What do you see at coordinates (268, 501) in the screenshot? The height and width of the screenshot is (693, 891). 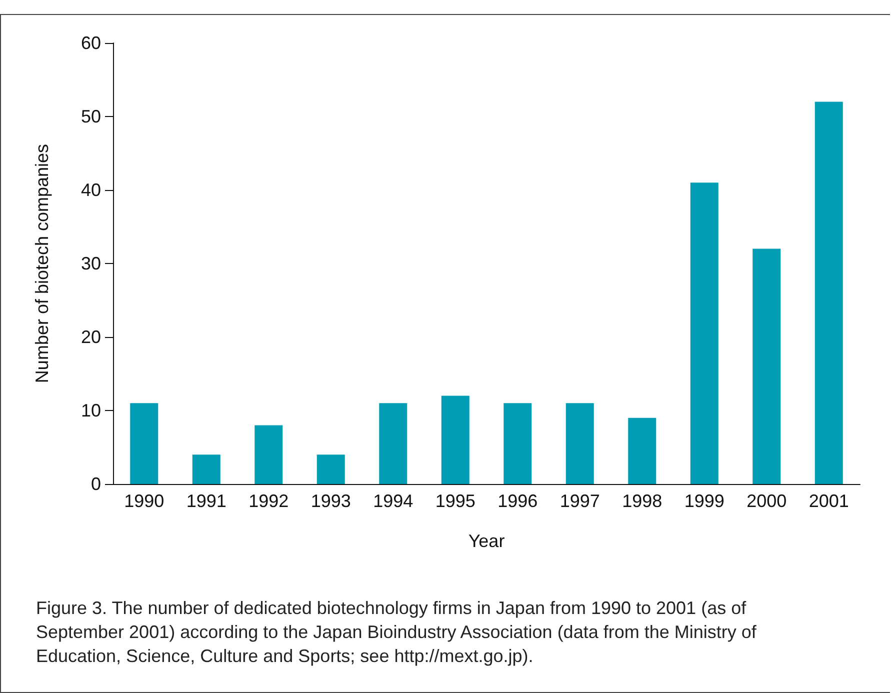 I see `x-tick-label: 1992` at bounding box center [268, 501].